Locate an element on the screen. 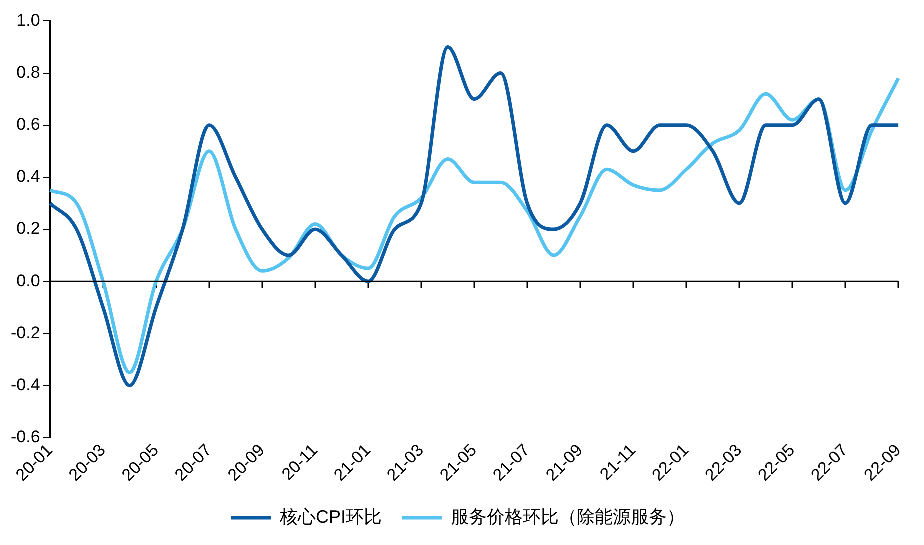 This screenshot has height=545, width=924. y-tick-label: 0.4 is located at coordinates (28, 176).